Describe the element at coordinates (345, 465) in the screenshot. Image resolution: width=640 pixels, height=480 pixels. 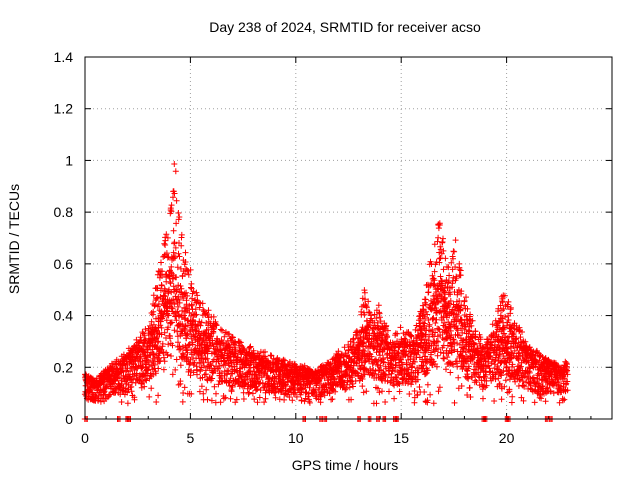
I see `x-axis-label: GPS time / hours` at that location.